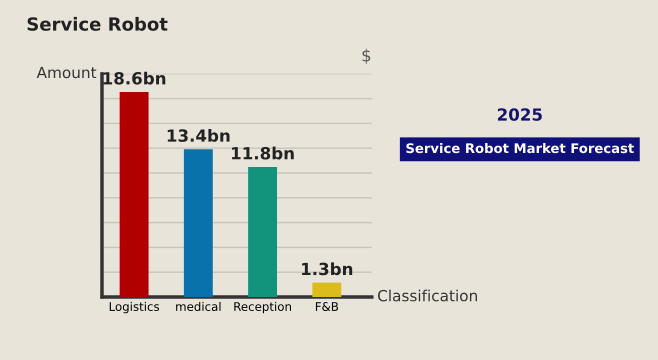 The width and height of the screenshot is (658, 360). Describe the element at coordinates (262, 308) in the screenshot. I see `x-tick-label: Reception` at that location.